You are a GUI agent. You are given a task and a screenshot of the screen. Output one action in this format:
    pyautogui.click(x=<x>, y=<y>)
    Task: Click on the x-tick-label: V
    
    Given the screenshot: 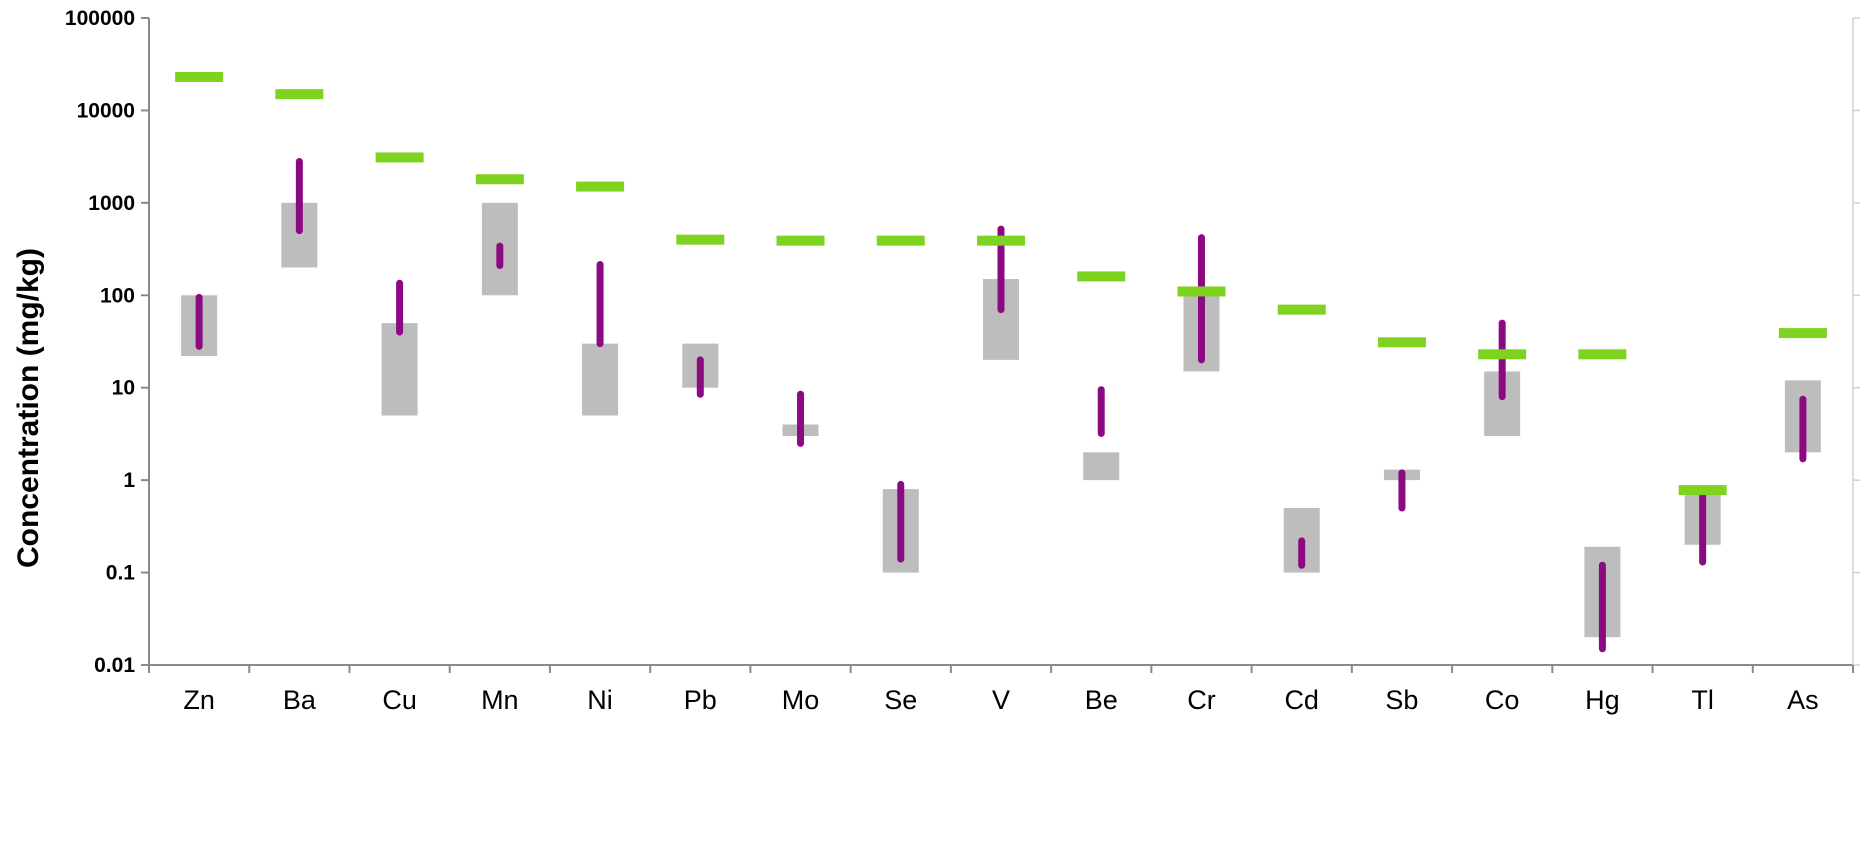 What is the action you would take?
    pyautogui.click(x=1001, y=700)
    